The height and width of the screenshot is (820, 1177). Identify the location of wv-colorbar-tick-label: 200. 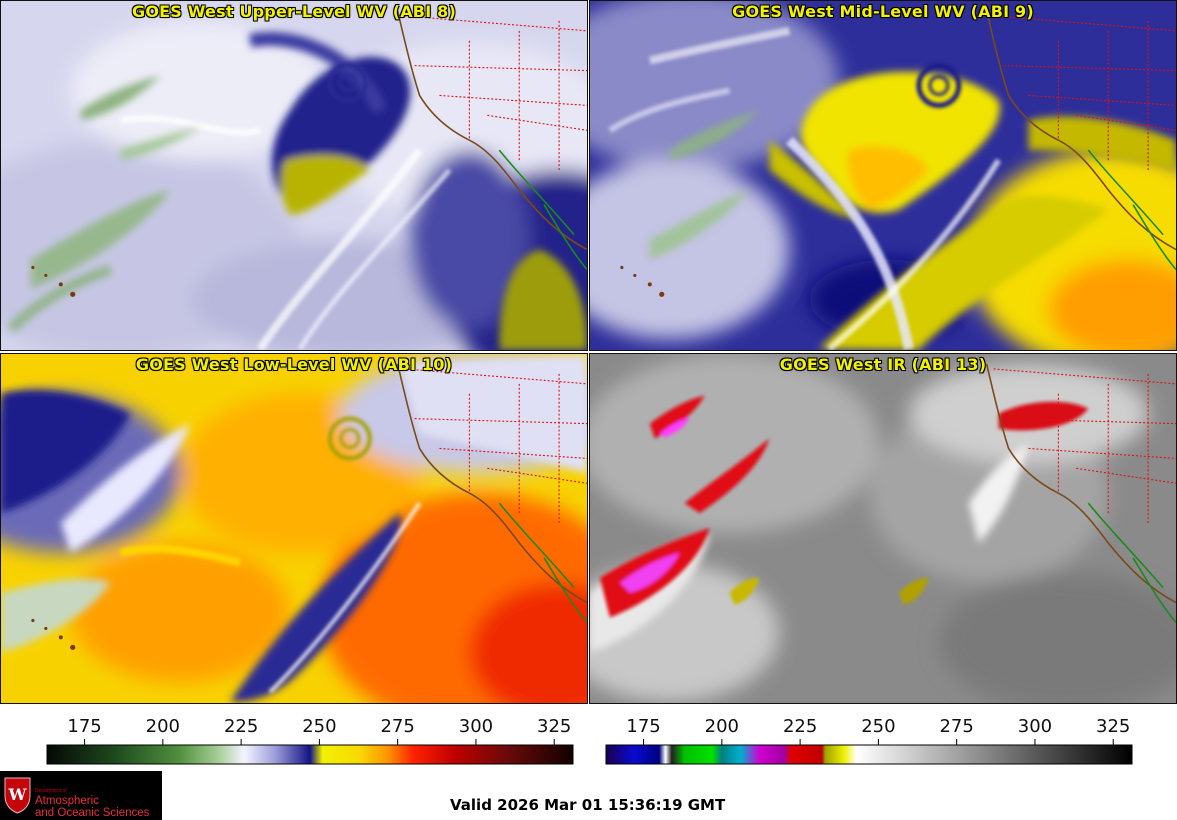
(163, 726).